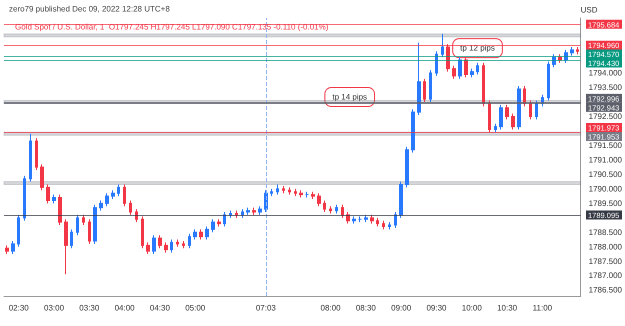 The height and width of the screenshot is (326, 625). Describe the element at coordinates (472, 308) in the screenshot. I see `x-tick-label: 10:00` at that location.